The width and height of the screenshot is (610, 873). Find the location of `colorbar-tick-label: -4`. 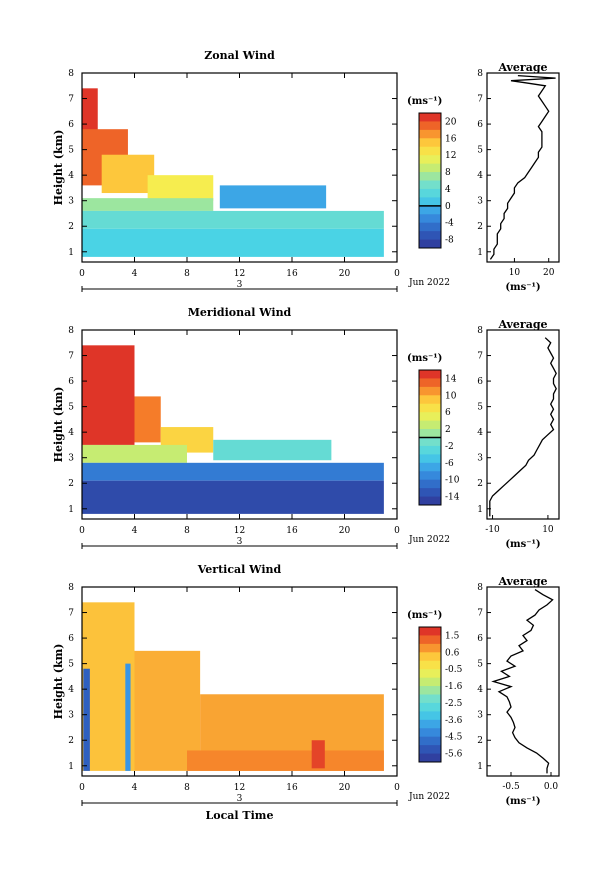

colorbar-tick-label: -4 is located at coordinates (449, 224).